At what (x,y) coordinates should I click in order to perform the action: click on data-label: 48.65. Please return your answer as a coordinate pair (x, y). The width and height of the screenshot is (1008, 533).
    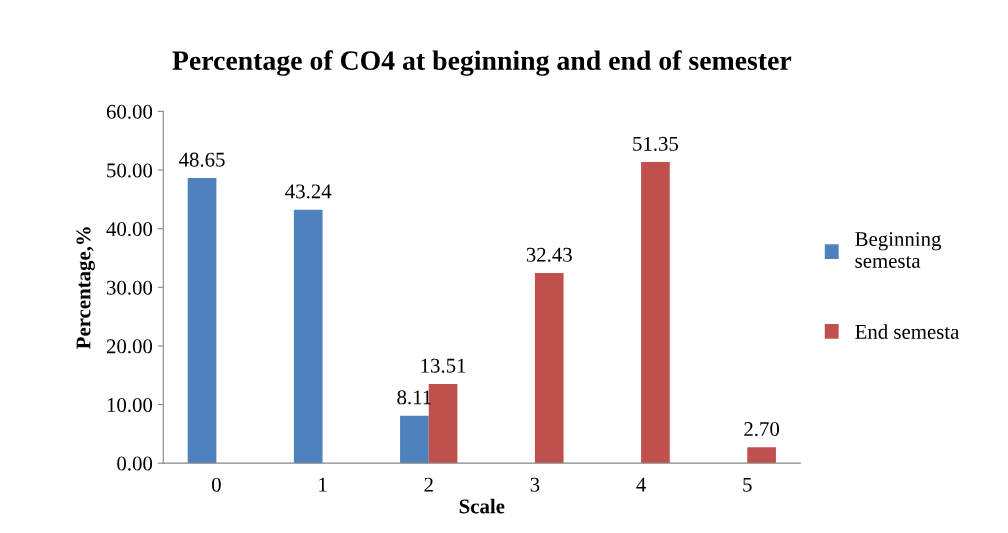
    Looking at the image, I should click on (202, 159).